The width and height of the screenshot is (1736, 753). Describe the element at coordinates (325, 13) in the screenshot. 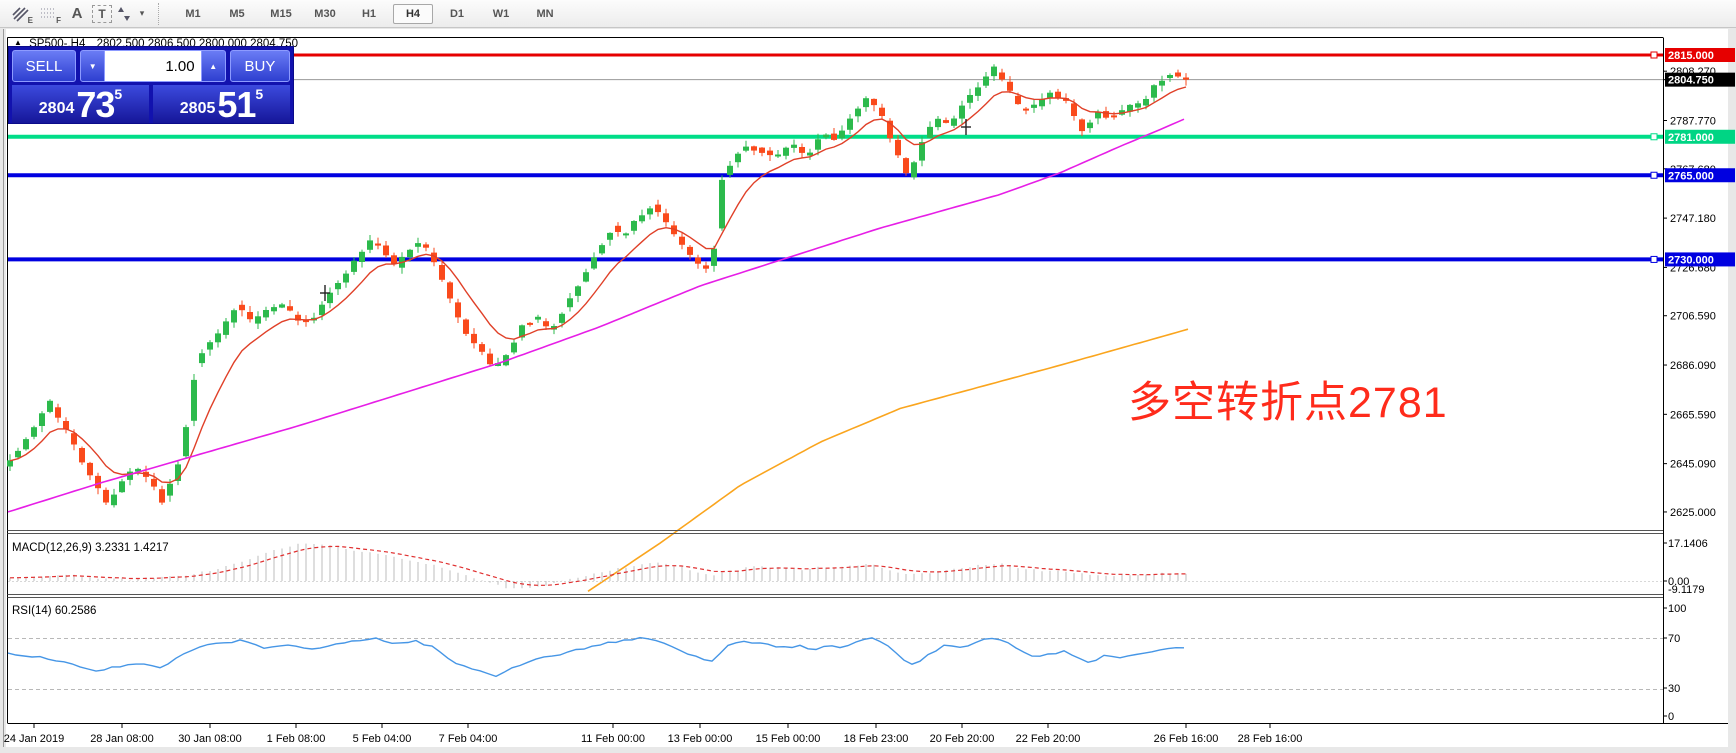

I see `timeframe-button-M30: M30` at that location.